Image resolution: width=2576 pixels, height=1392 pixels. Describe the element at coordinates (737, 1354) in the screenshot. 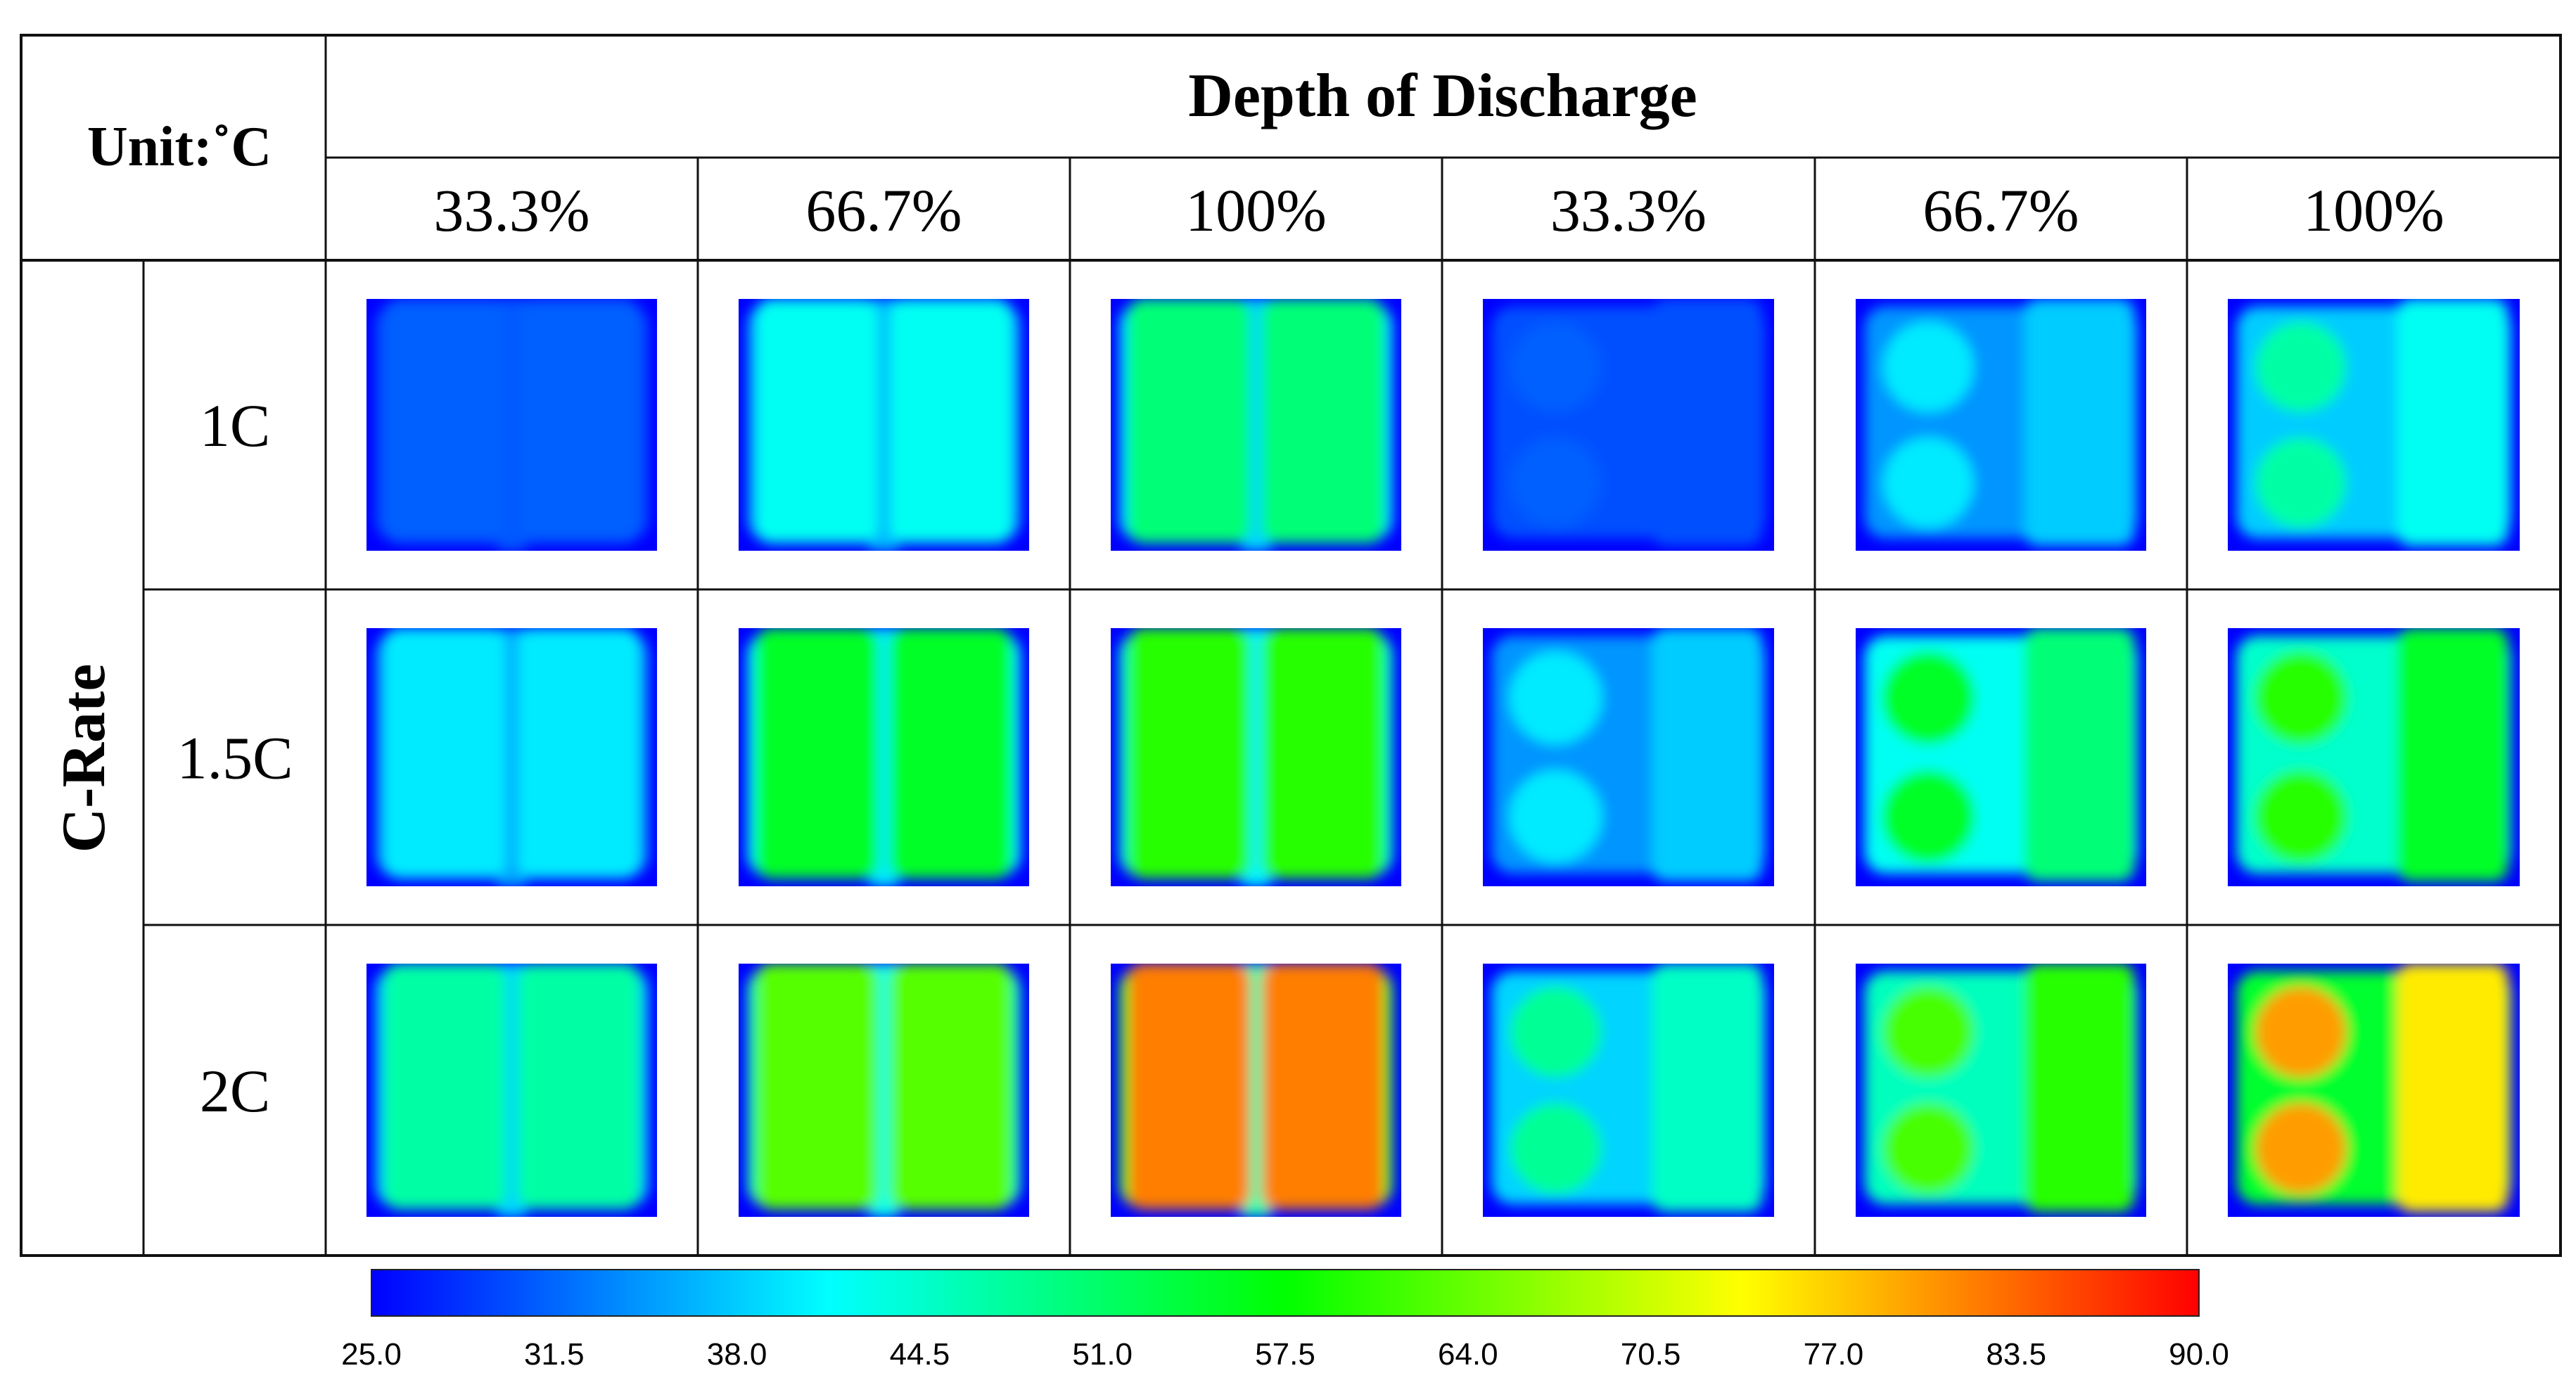

I see `colorbar-tick-label: 38.0` at that location.